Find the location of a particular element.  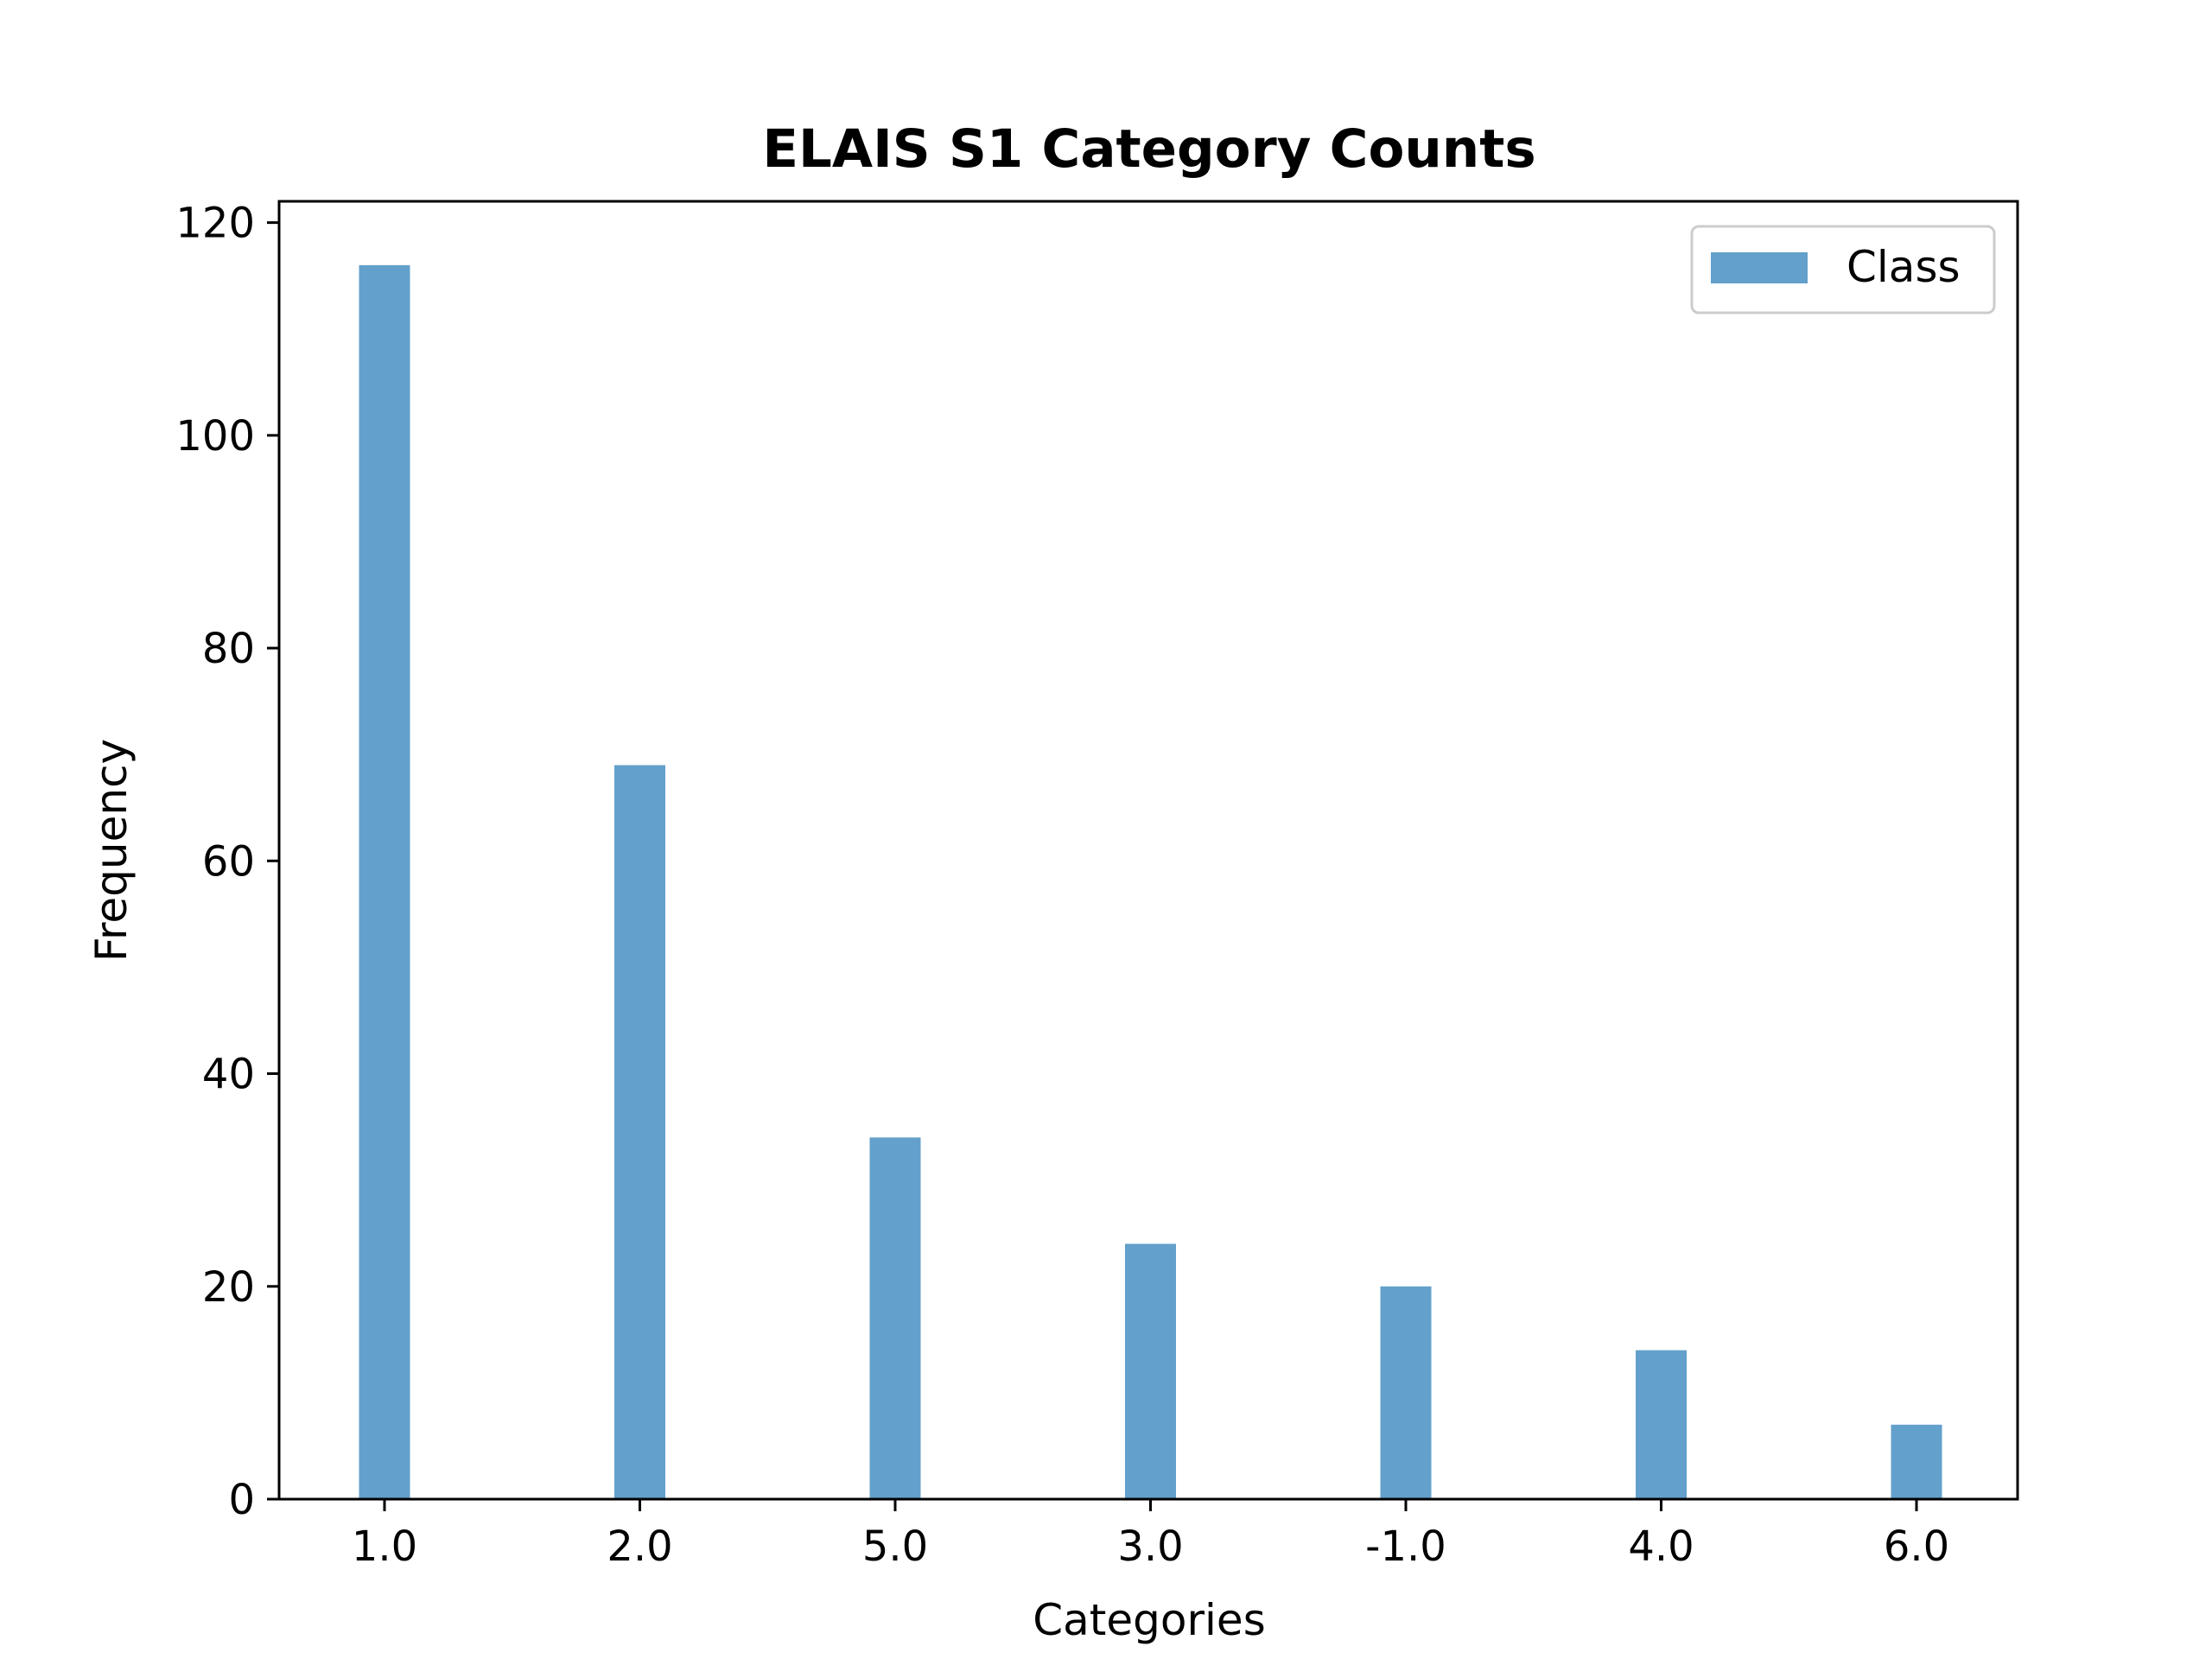

bar-4.0 is located at coordinates (1661, 1424).